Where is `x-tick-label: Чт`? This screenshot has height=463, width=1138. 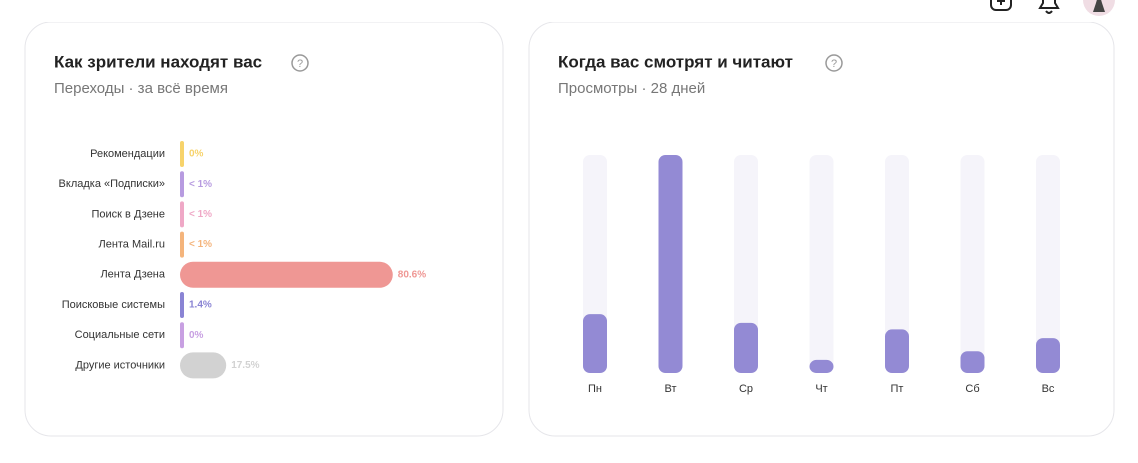
x-tick-label: Чт is located at coordinates (821, 389).